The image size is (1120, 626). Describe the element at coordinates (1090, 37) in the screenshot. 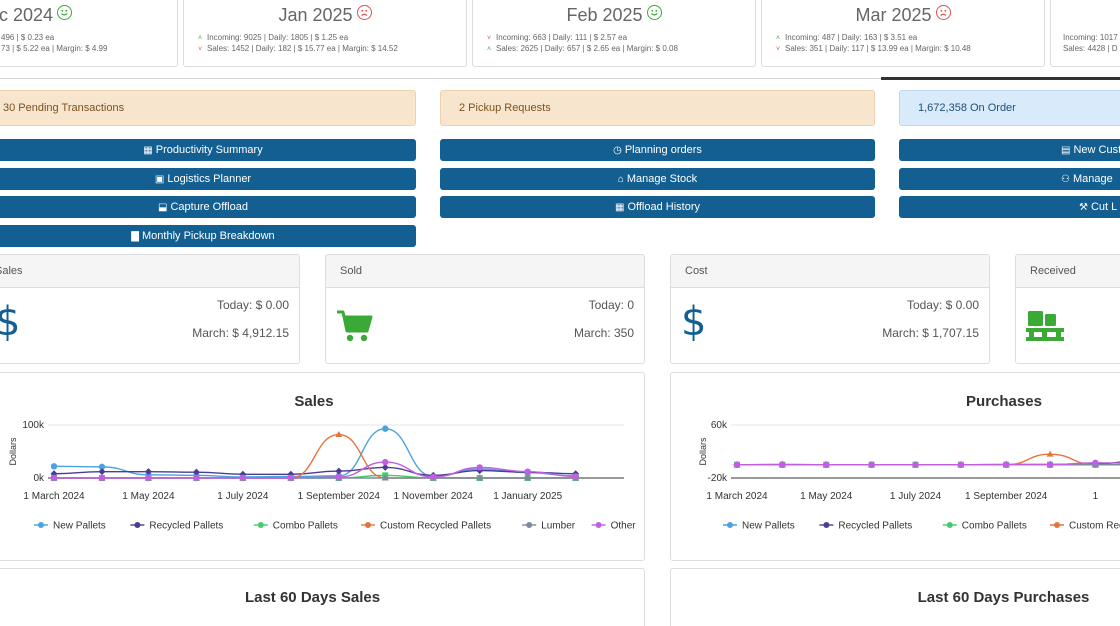

I see `month-incoming-text: Incoming: 1017` at that location.